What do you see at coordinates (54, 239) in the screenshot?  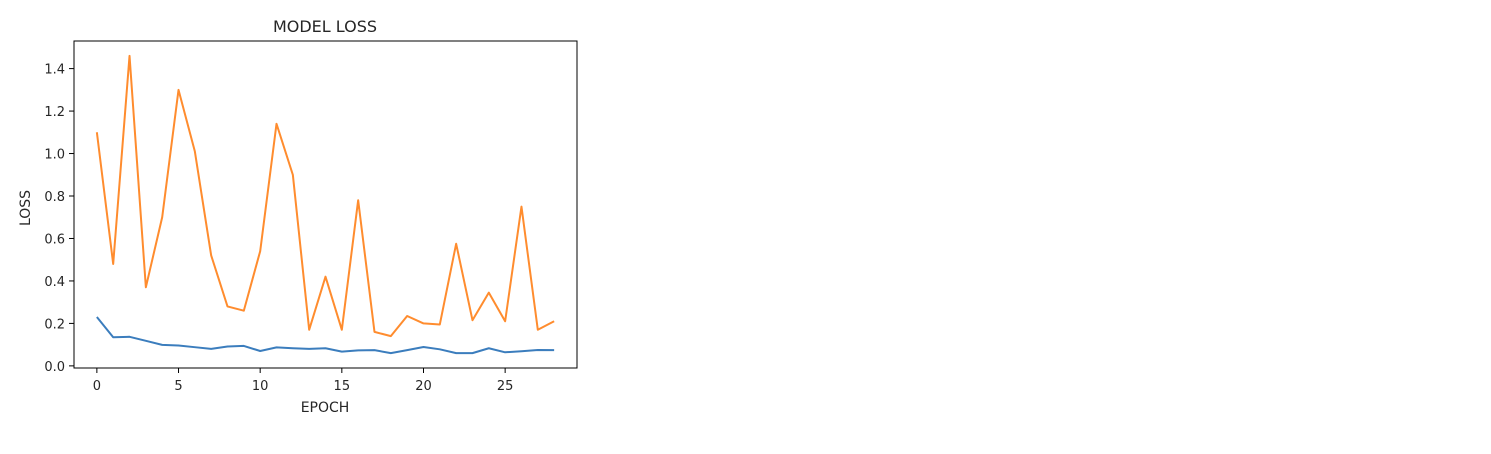 I see `y-tick-label: 0.6` at bounding box center [54, 239].